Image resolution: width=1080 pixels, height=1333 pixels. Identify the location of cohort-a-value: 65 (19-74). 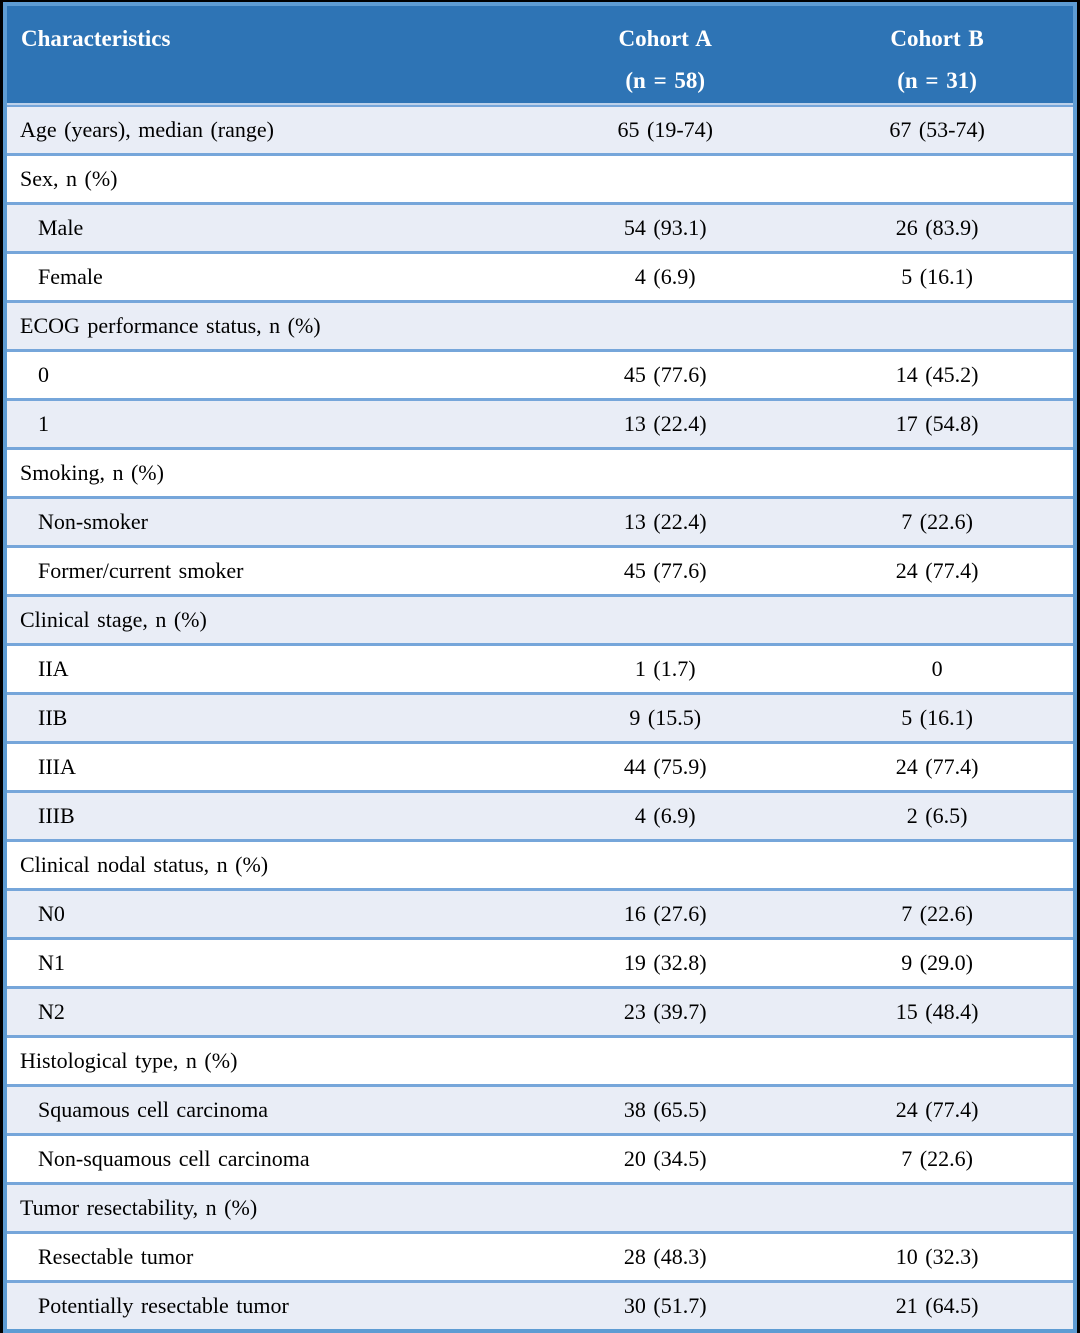
(665, 129).